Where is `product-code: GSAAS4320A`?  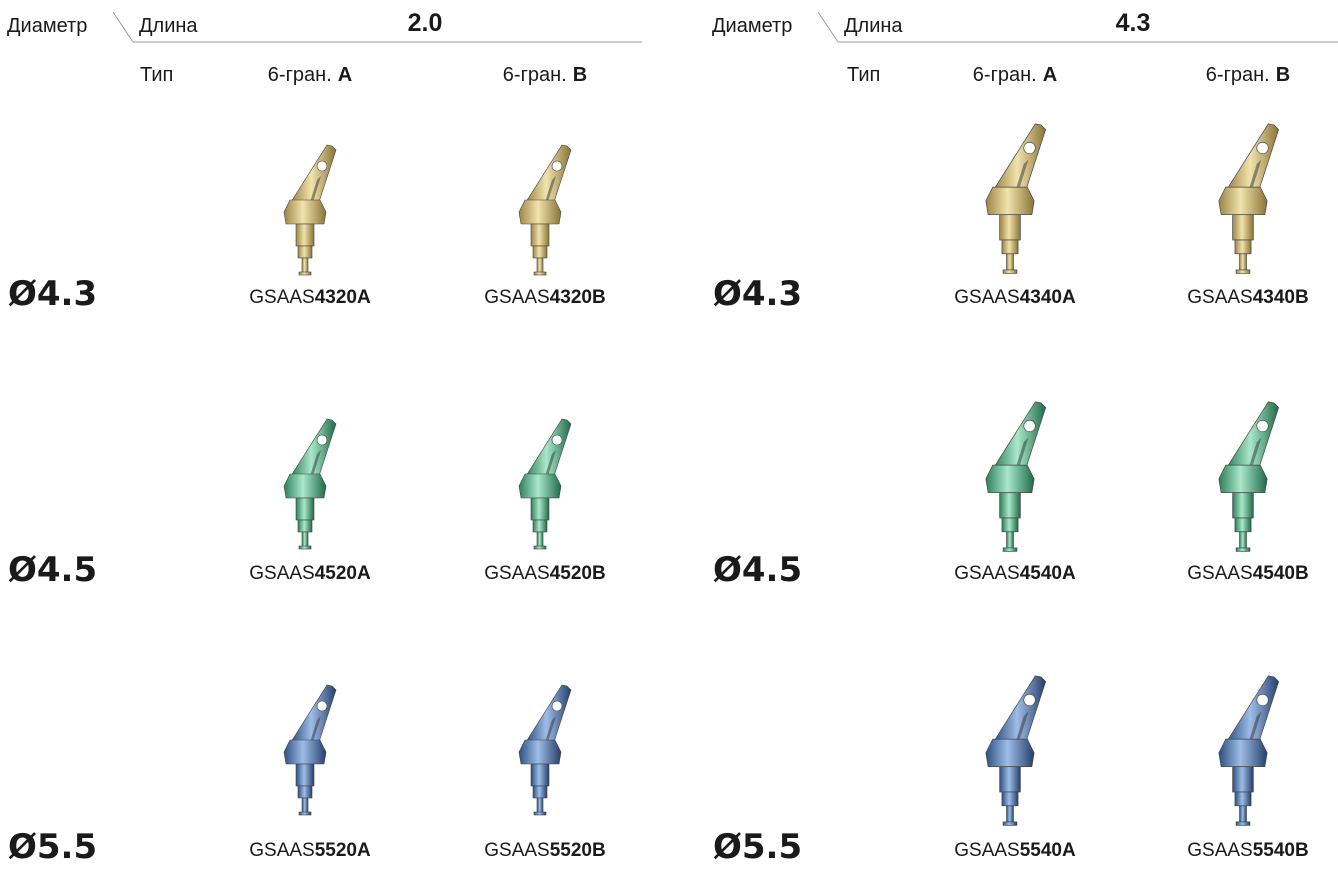
product-code: GSAAS4320A is located at coordinates (310, 297).